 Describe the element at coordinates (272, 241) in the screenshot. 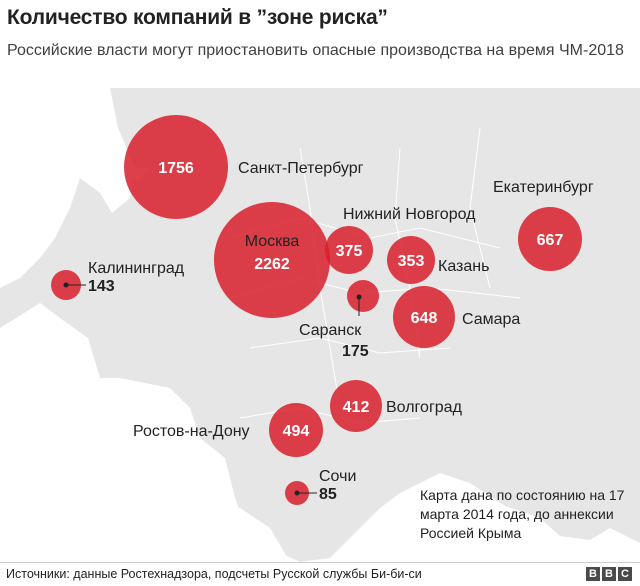

I see `label-moscow: Москва` at that location.